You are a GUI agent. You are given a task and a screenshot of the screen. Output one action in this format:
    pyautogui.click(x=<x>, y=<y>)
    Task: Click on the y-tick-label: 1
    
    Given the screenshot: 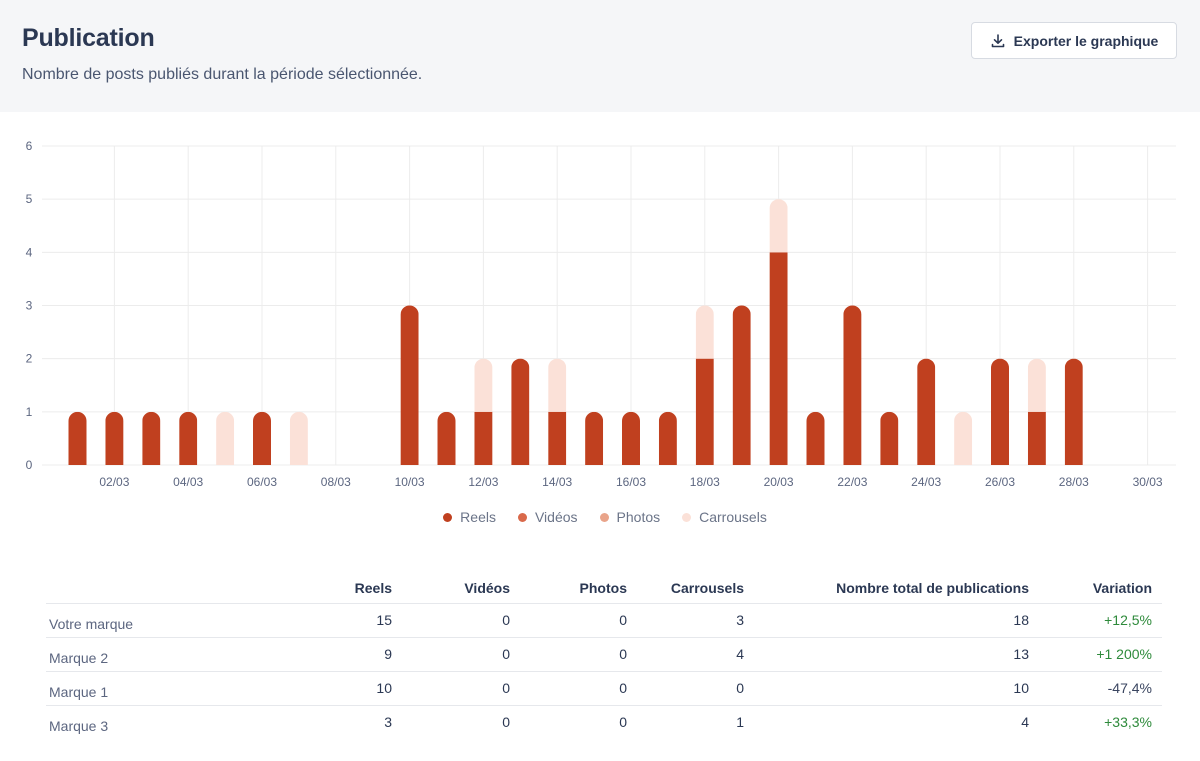 What is the action you would take?
    pyautogui.click(x=29, y=412)
    